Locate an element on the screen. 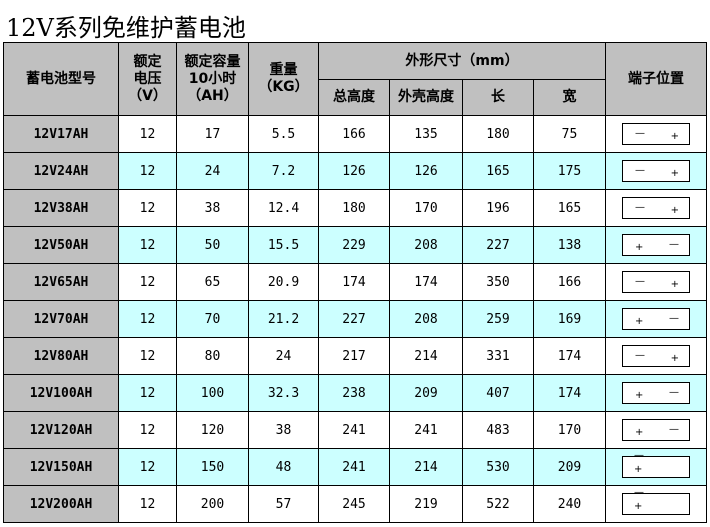 This screenshot has height=527, width=710. cell-kg: 48 is located at coordinates (283, 467).